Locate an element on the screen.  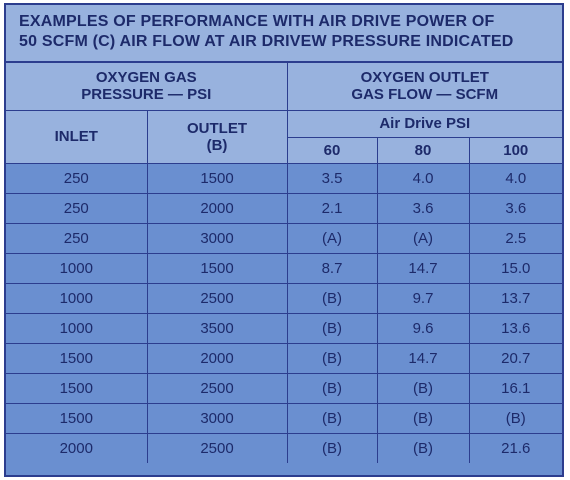
psi-60-header: 60 is located at coordinates (332, 150).